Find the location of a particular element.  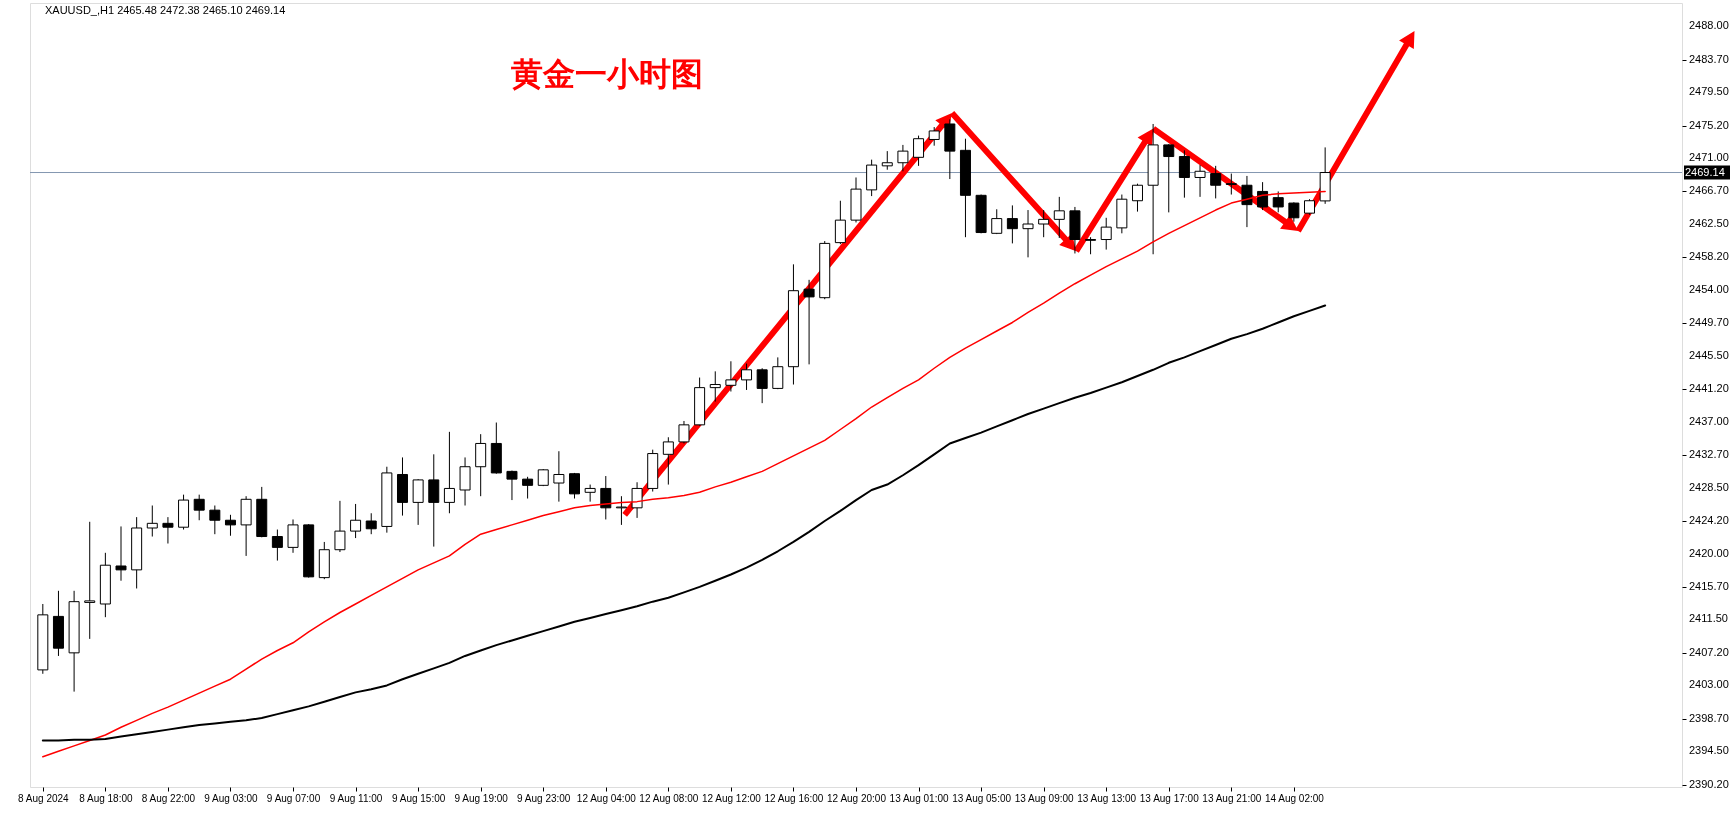

x-tick-label: 9 Aug 23:00 is located at coordinates (544, 798).